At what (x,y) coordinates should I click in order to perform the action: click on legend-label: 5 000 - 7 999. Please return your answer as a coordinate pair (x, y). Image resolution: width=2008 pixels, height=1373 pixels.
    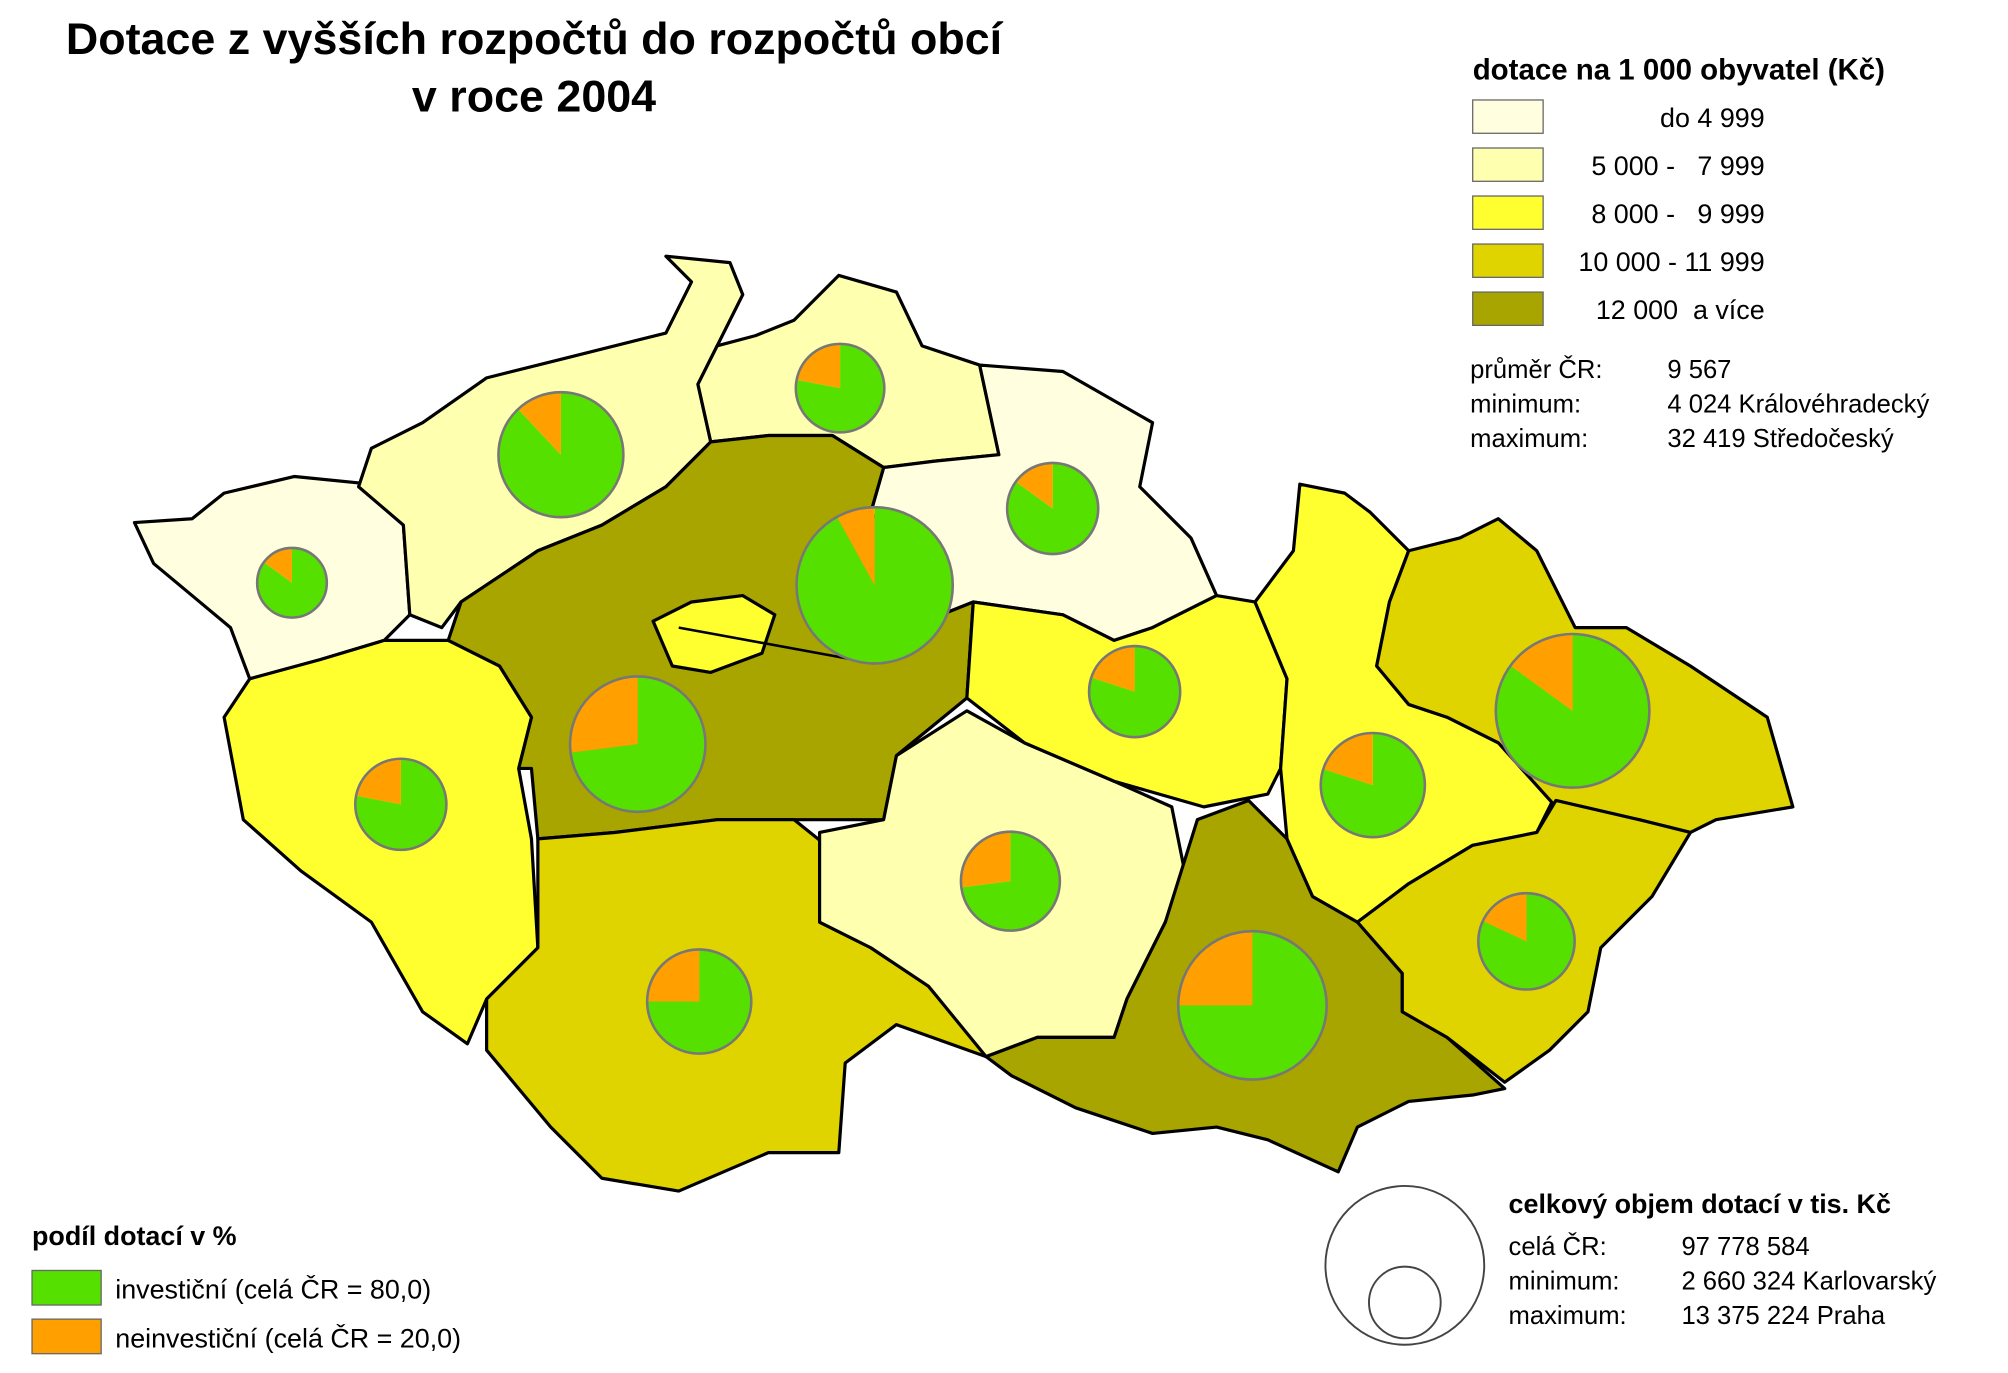
    Looking at the image, I should click on (1677, 166).